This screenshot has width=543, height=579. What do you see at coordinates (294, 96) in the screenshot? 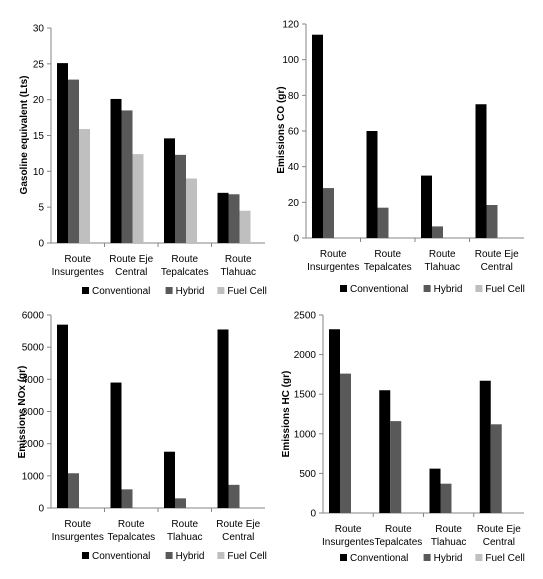
I see `y-tick-label: 80` at bounding box center [294, 96].